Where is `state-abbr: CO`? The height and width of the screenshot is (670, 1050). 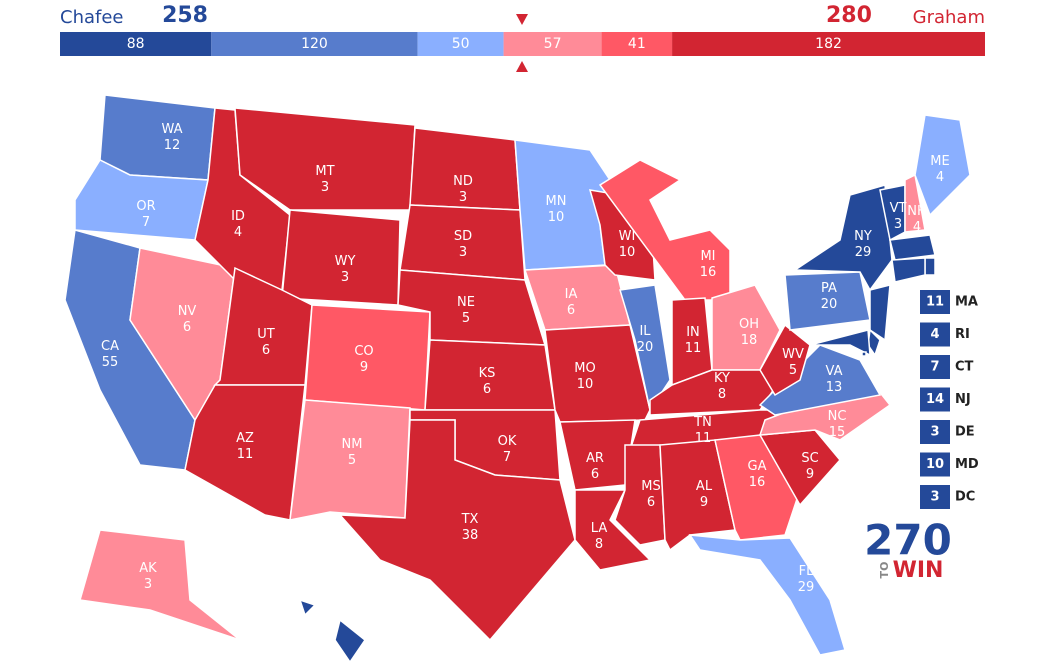 state-abbr: CO is located at coordinates (363, 351).